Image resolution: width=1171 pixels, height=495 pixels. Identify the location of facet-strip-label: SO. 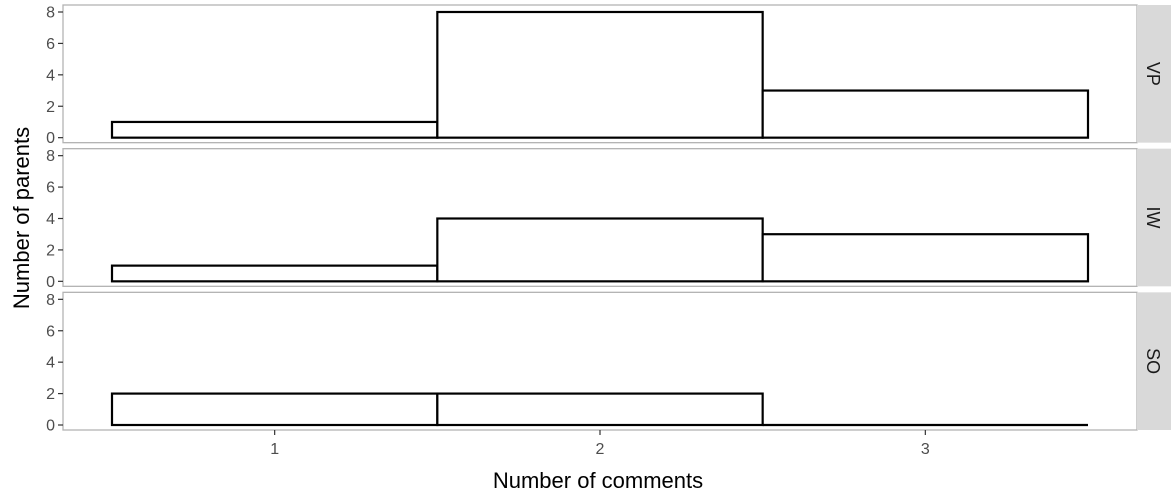
(1153, 361).